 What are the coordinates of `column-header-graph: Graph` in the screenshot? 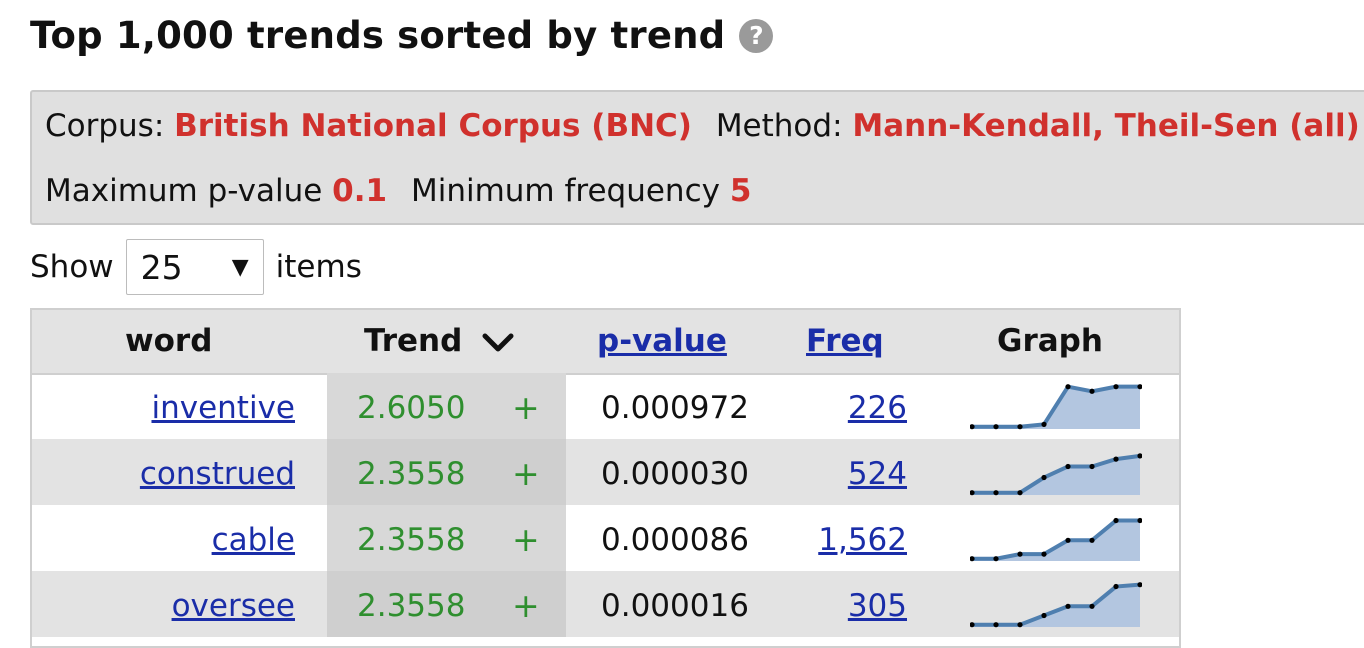 It's located at (1050, 341).